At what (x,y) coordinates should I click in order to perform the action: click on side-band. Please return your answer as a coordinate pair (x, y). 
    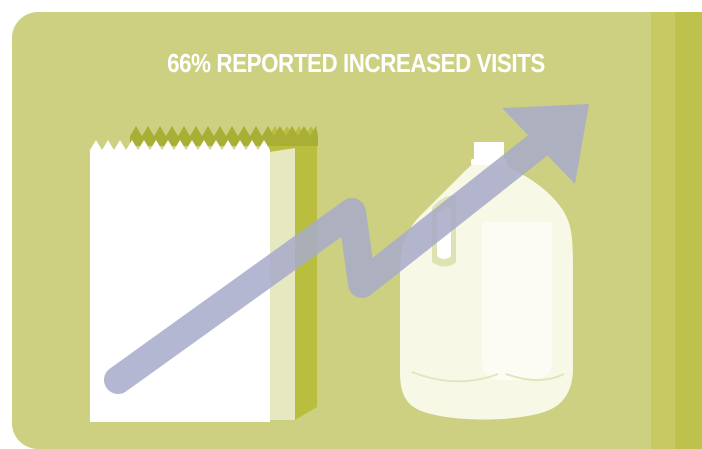
    Looking at the image, I should click on (676, 230).